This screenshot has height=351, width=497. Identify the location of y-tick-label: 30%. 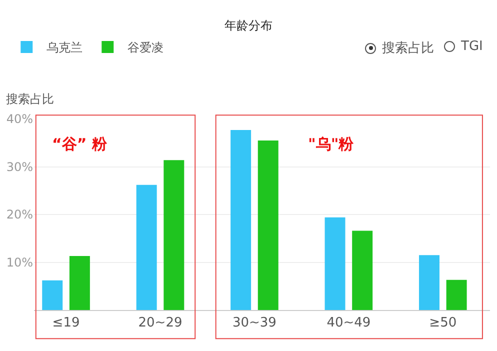
(19, 167).